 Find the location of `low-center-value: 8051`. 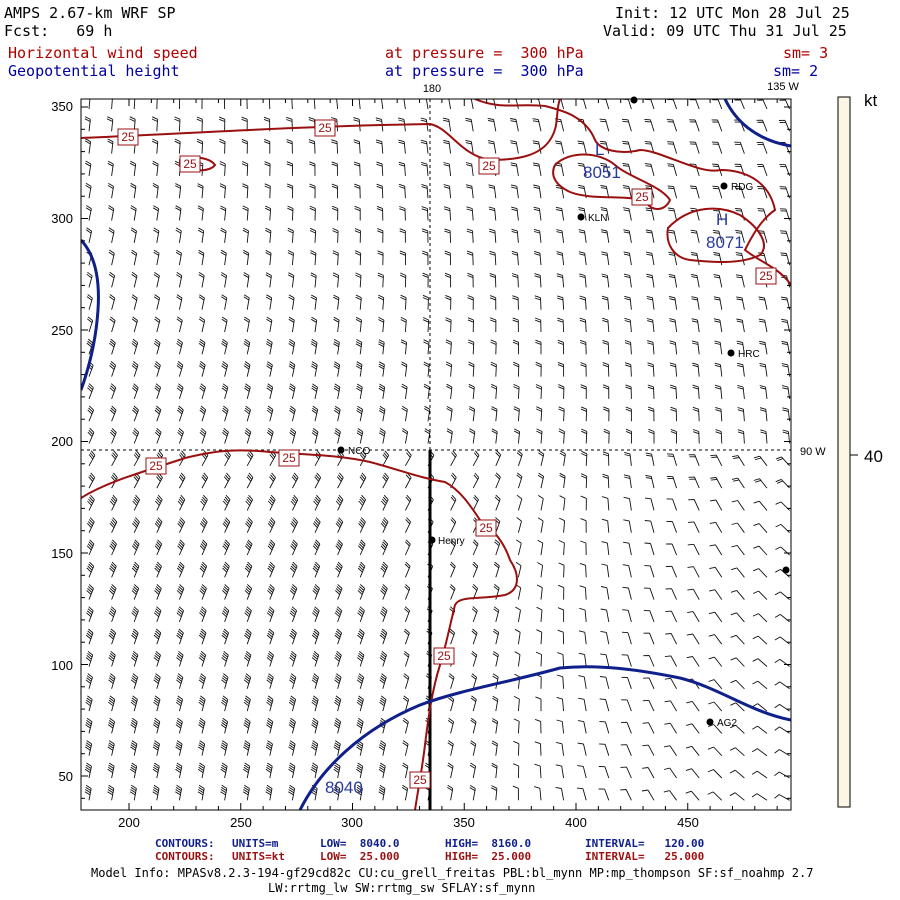

low-center-value: 8051 is located at coordinates (602, 172).